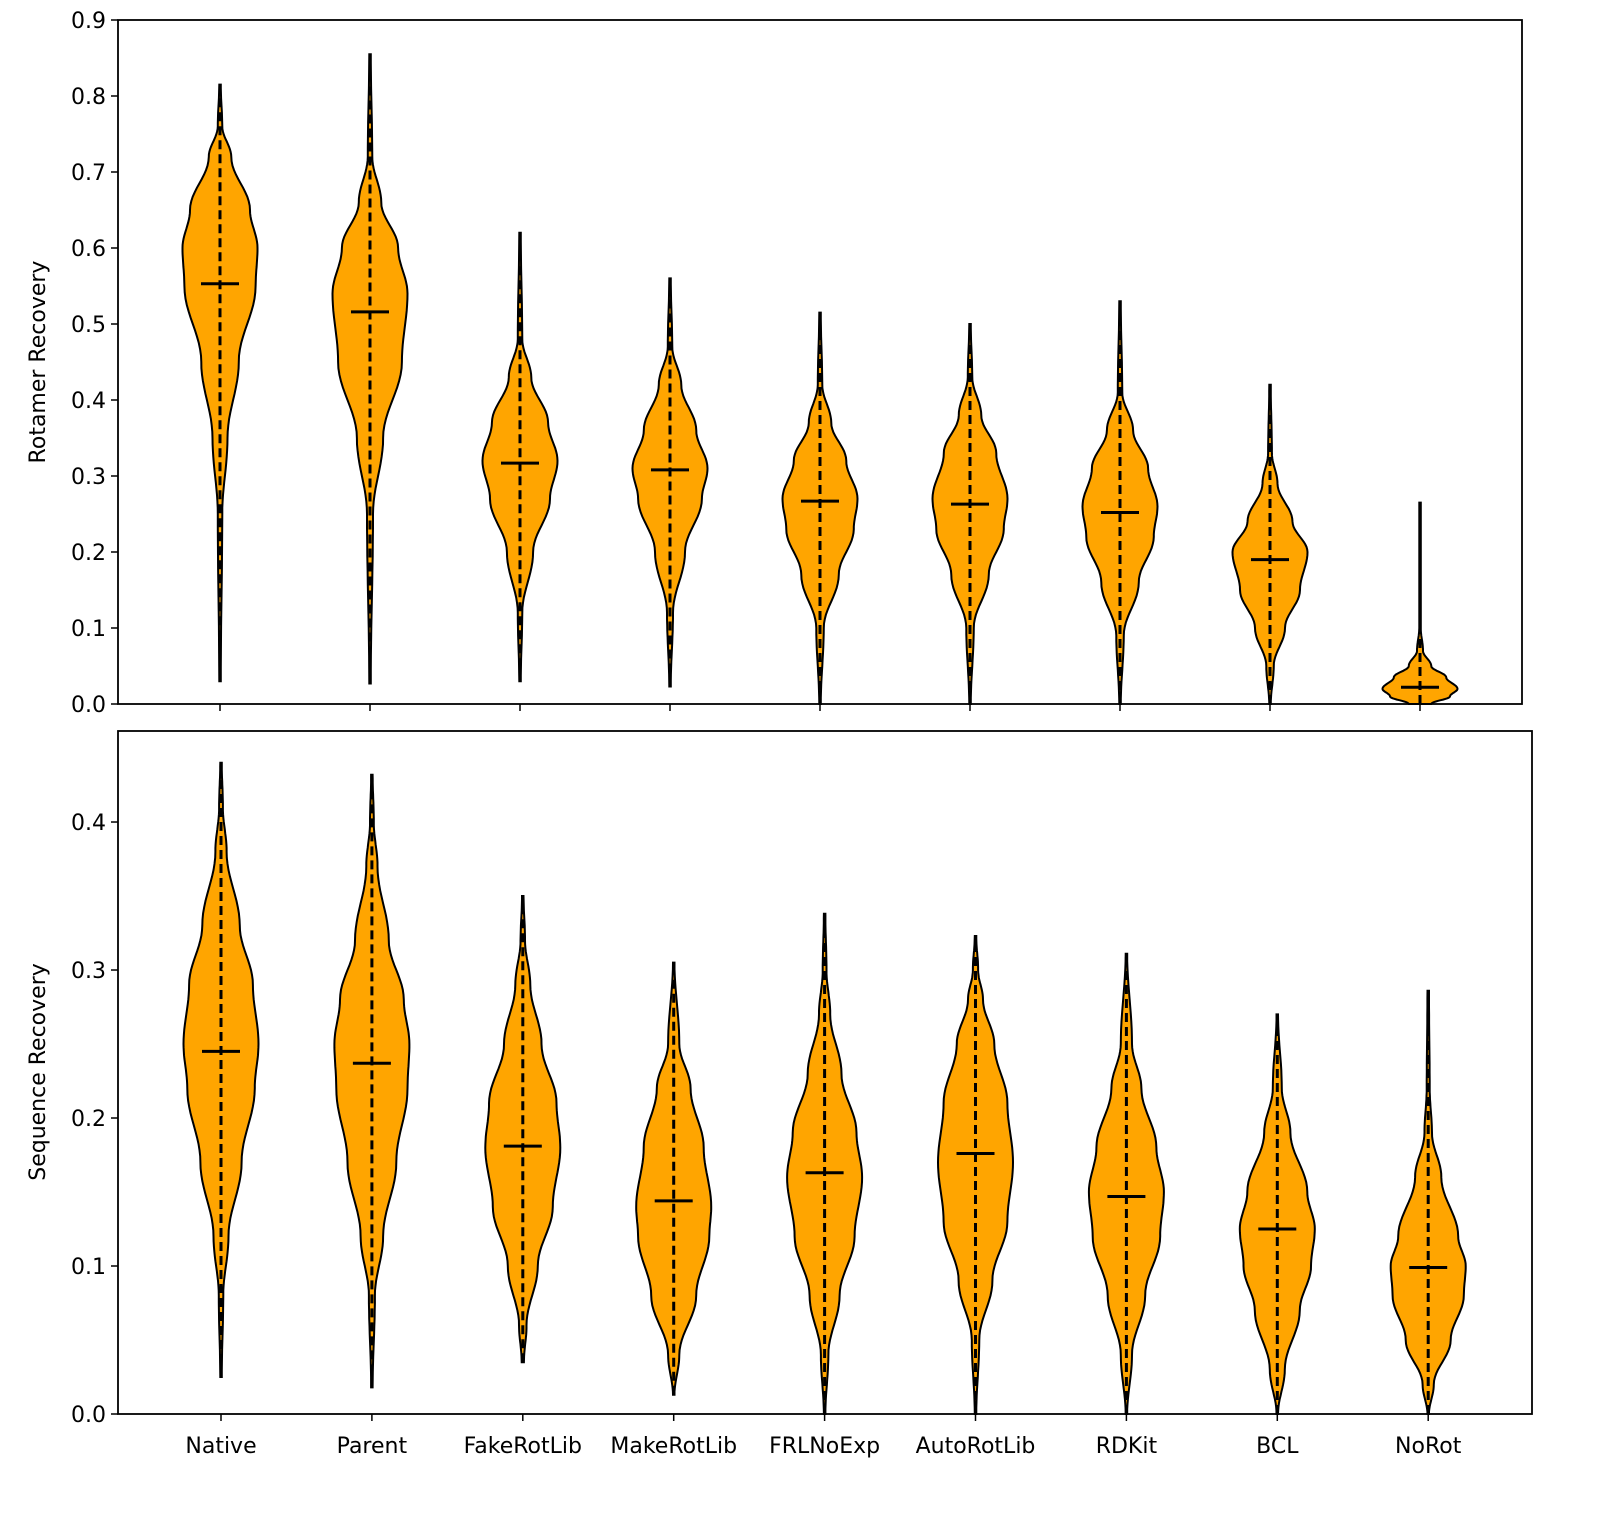  Describe the element at coordinates (1428, 1446) in the screenshot. I see `x-tick-label: NoRot` at that location.